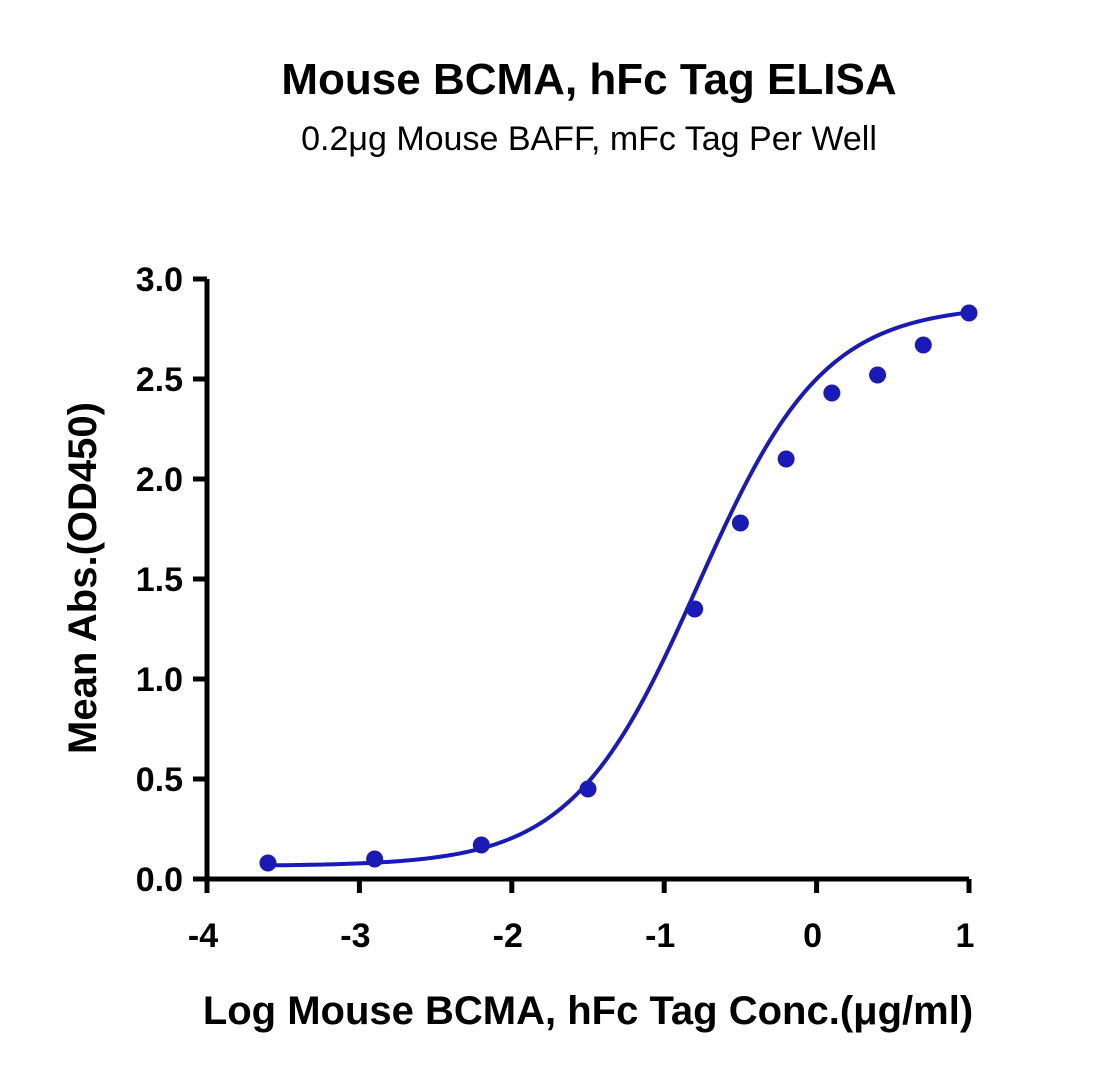 The height and width of the screenshot is (1082, 1102). What do you see at coordinates (83, 578) in the screenshot?
I see `y-axis-label: Mean Abs.(OD450)` at bounding box center [83, 578].